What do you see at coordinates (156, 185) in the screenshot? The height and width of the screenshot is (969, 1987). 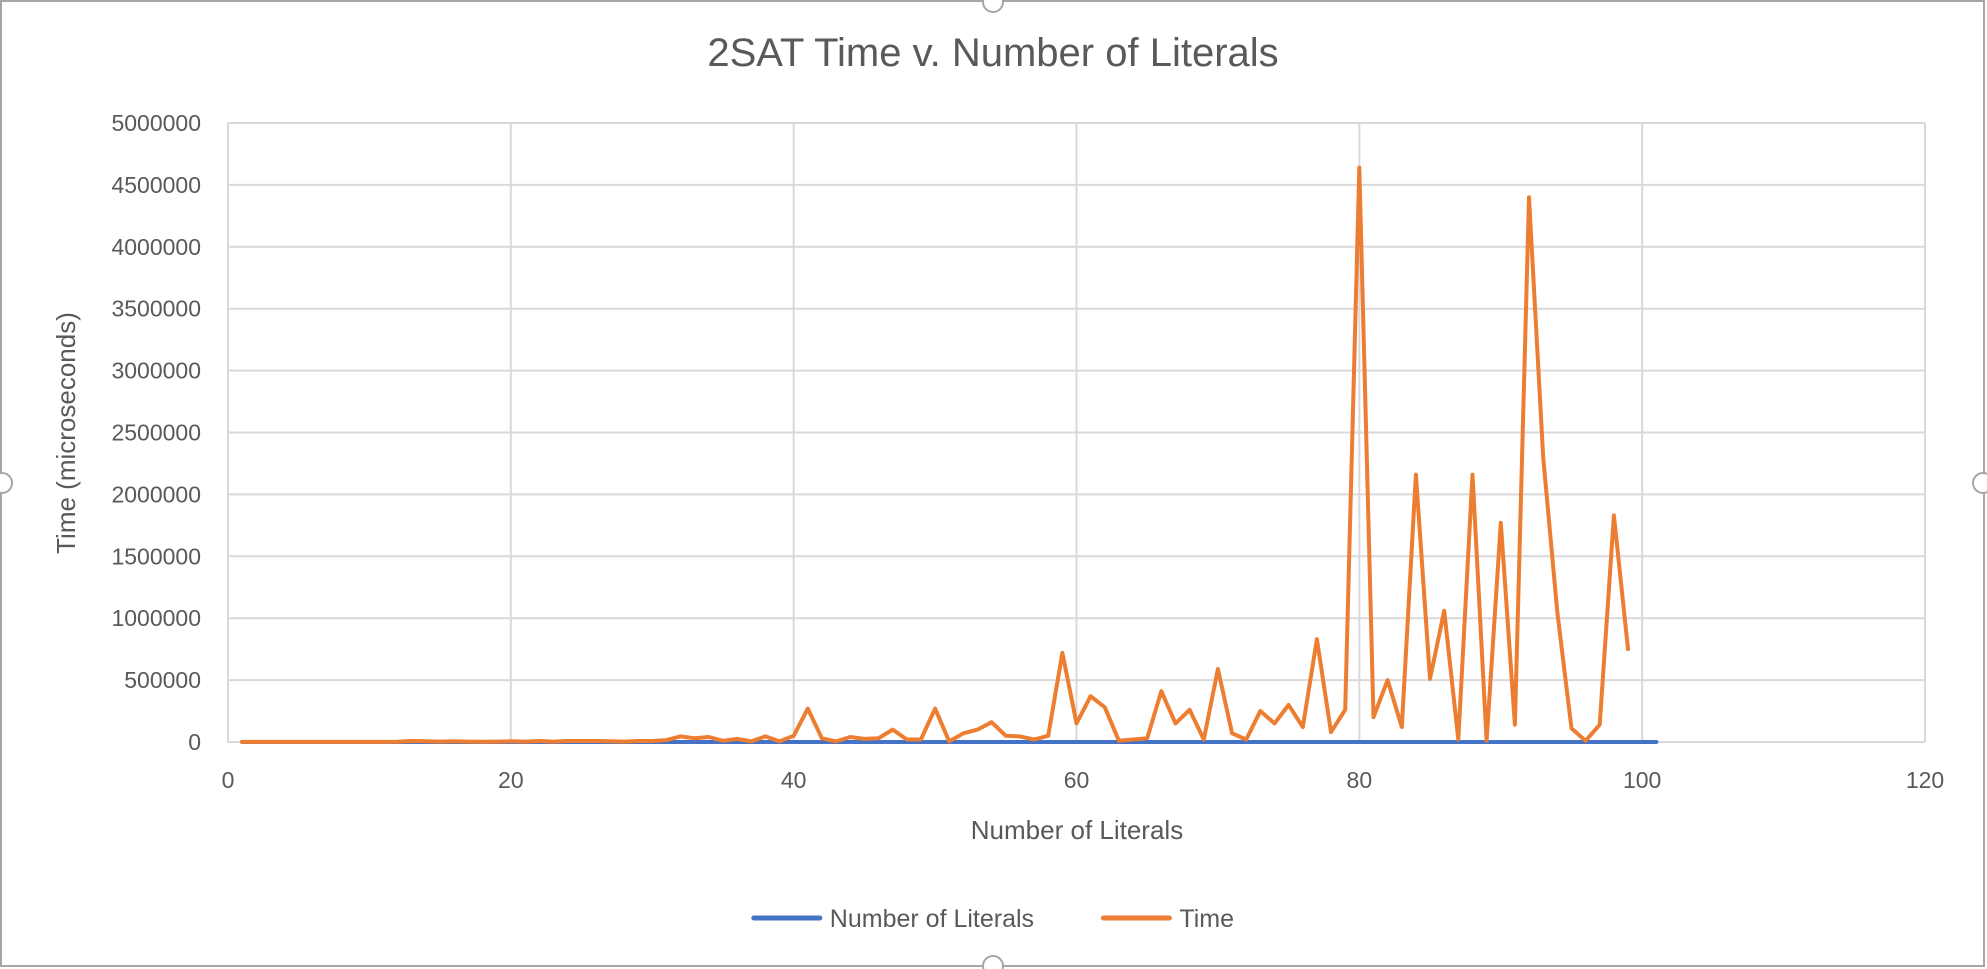 I see `y-tick-label: 4500000` at bounding box center [156, 185].